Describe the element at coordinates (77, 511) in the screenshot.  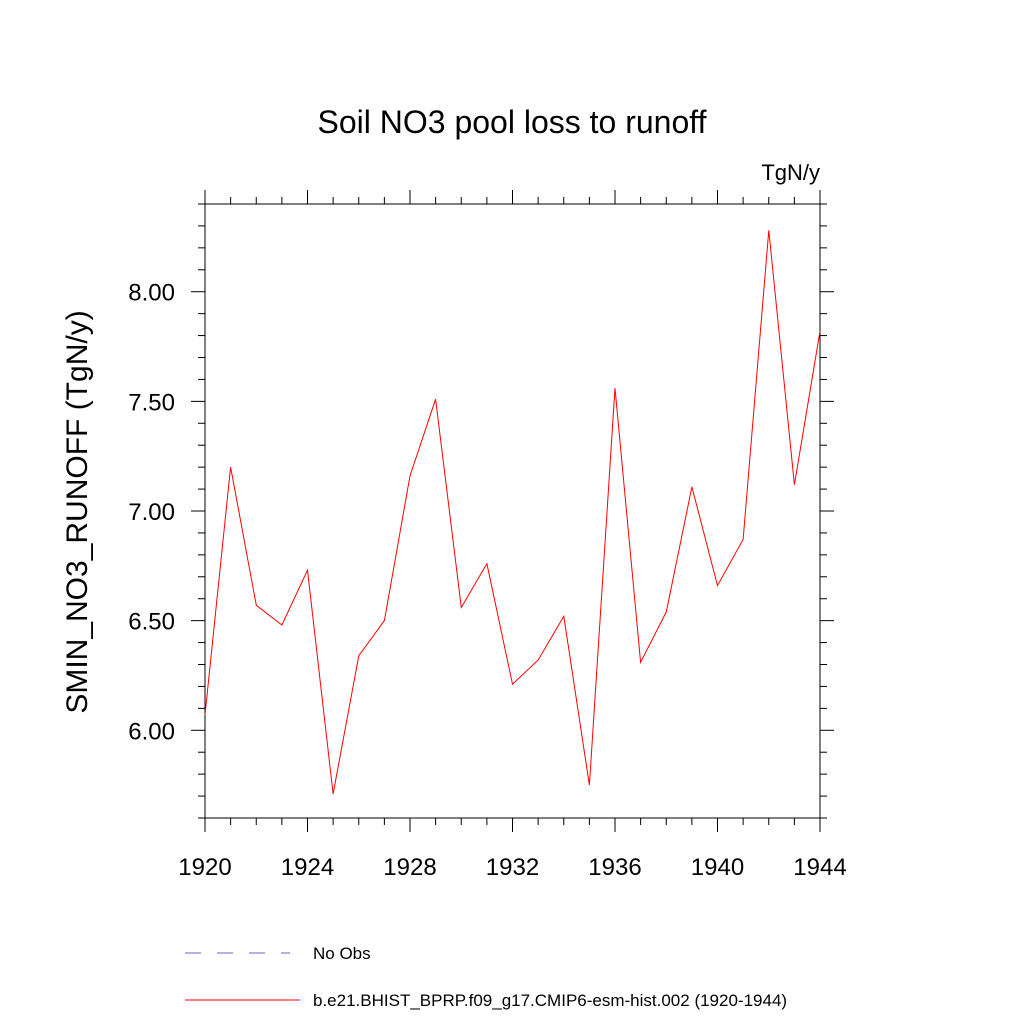
I see `y-axis-label: SMIN_NO3_RUNOFF (TgN/y)` at that location.